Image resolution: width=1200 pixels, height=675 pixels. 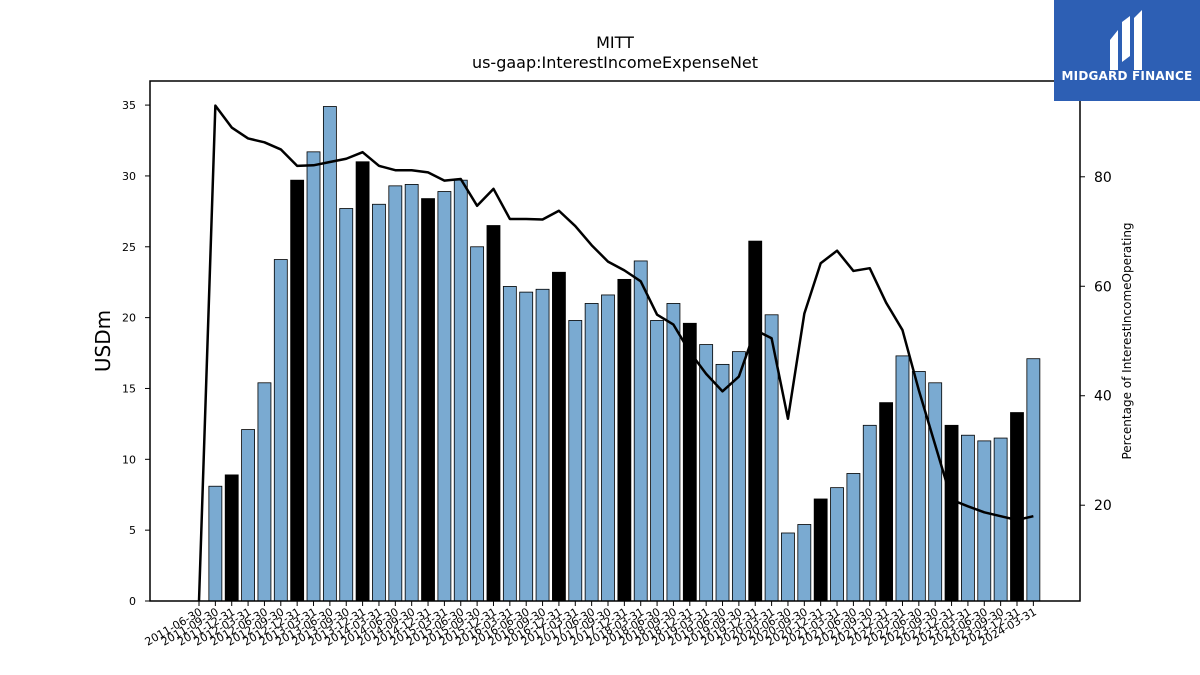 I want to click on y-tick-label: 20, so click(x=129, y=318).